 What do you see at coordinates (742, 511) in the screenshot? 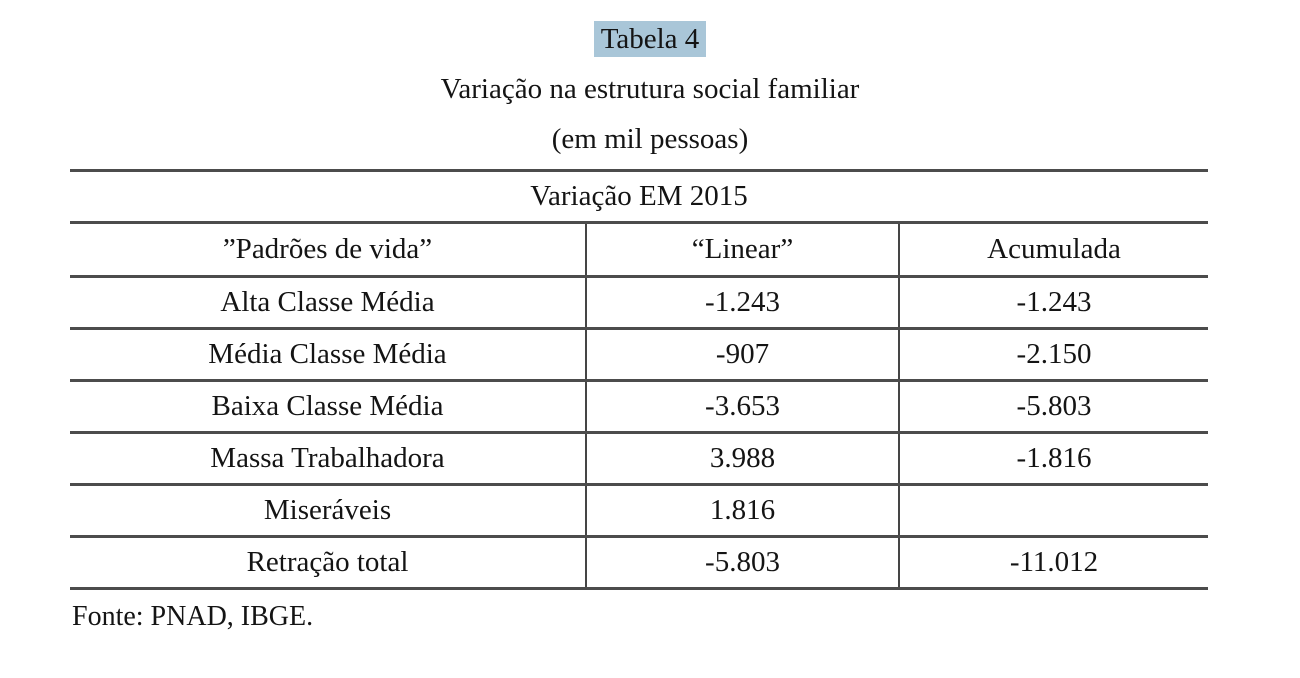
I see `row-linear-value: 1.816` at bounding box center [742, 511].